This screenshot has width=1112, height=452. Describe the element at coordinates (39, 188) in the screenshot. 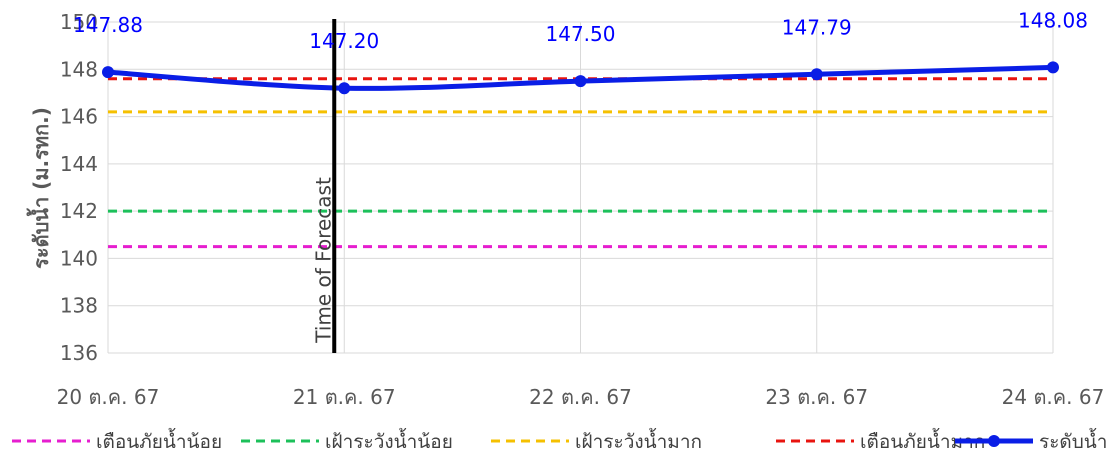

I see `y-axis-label: ระดับน้ำ (ม.รทก.)` at that location.